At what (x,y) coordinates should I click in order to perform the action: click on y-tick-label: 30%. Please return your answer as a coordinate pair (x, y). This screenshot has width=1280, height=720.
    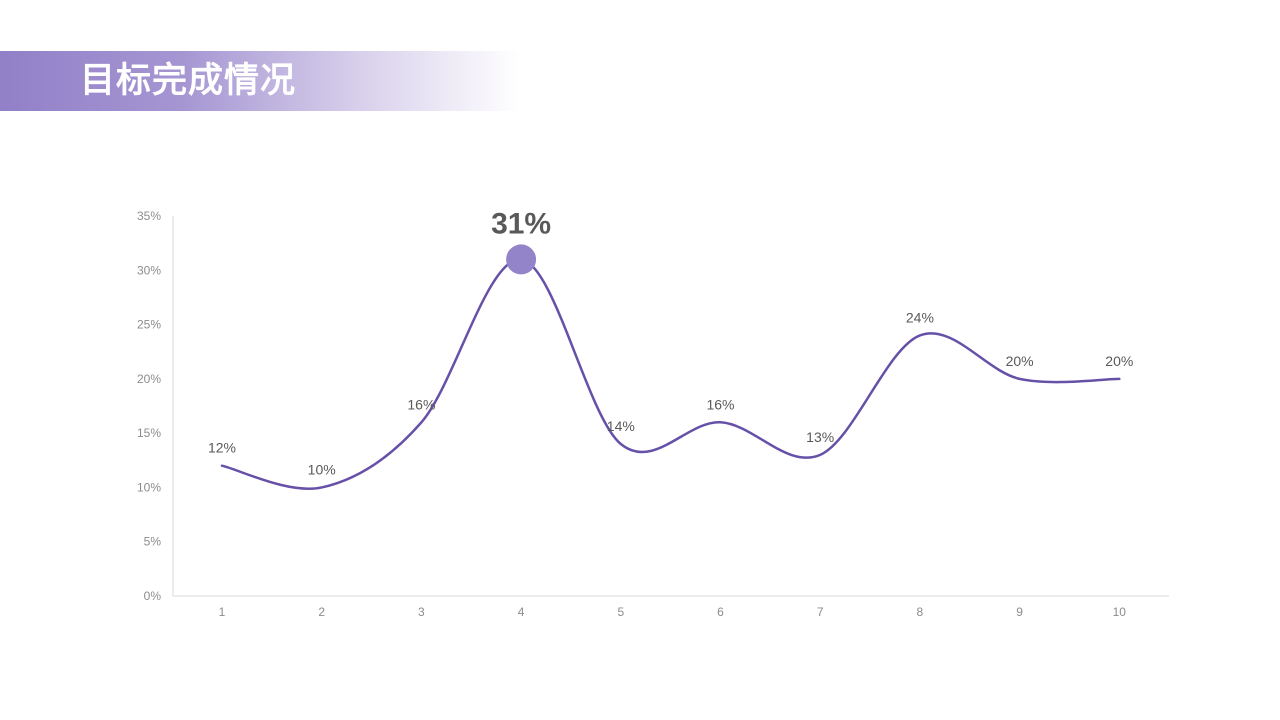
    Looking at the image, I should click on (149, 270).